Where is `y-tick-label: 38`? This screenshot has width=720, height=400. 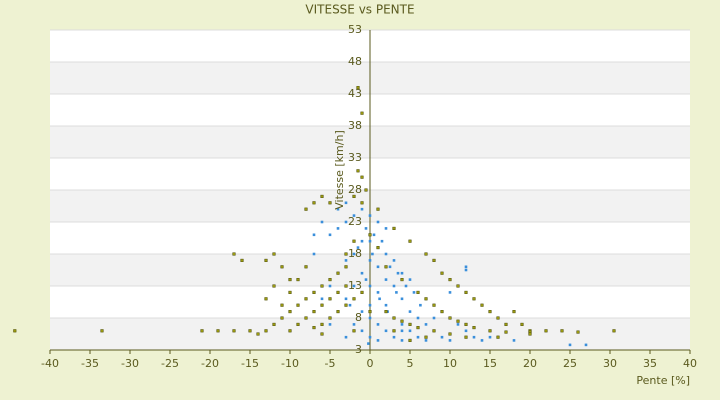
y-tick-label: 38 is located at coordinates (355, 125).